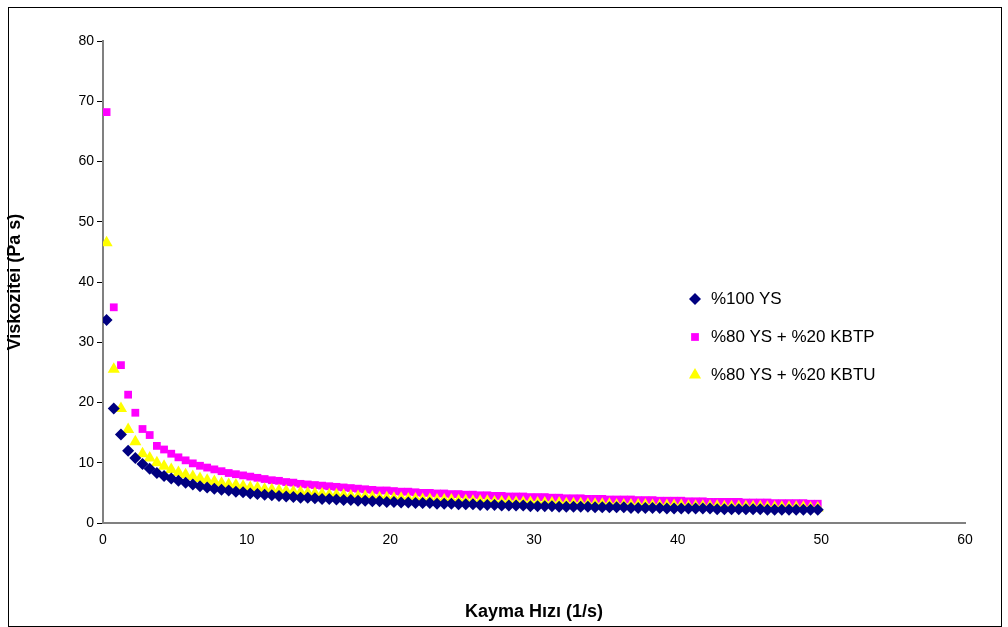 This screenshot has height=627, width=1008. What do you see at coordinates (86, 401) in the screenshot?
I see `y-tick-label: 20` at bounding box center [86, 401].